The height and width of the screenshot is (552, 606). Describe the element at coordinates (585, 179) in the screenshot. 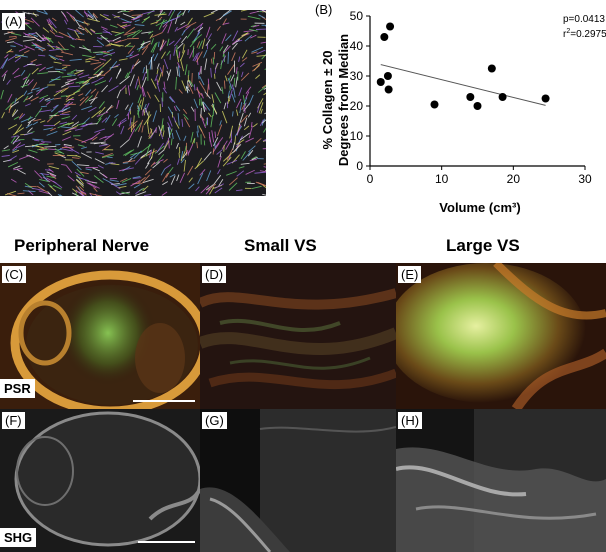

I see `x-tick-label: 30` at that location.